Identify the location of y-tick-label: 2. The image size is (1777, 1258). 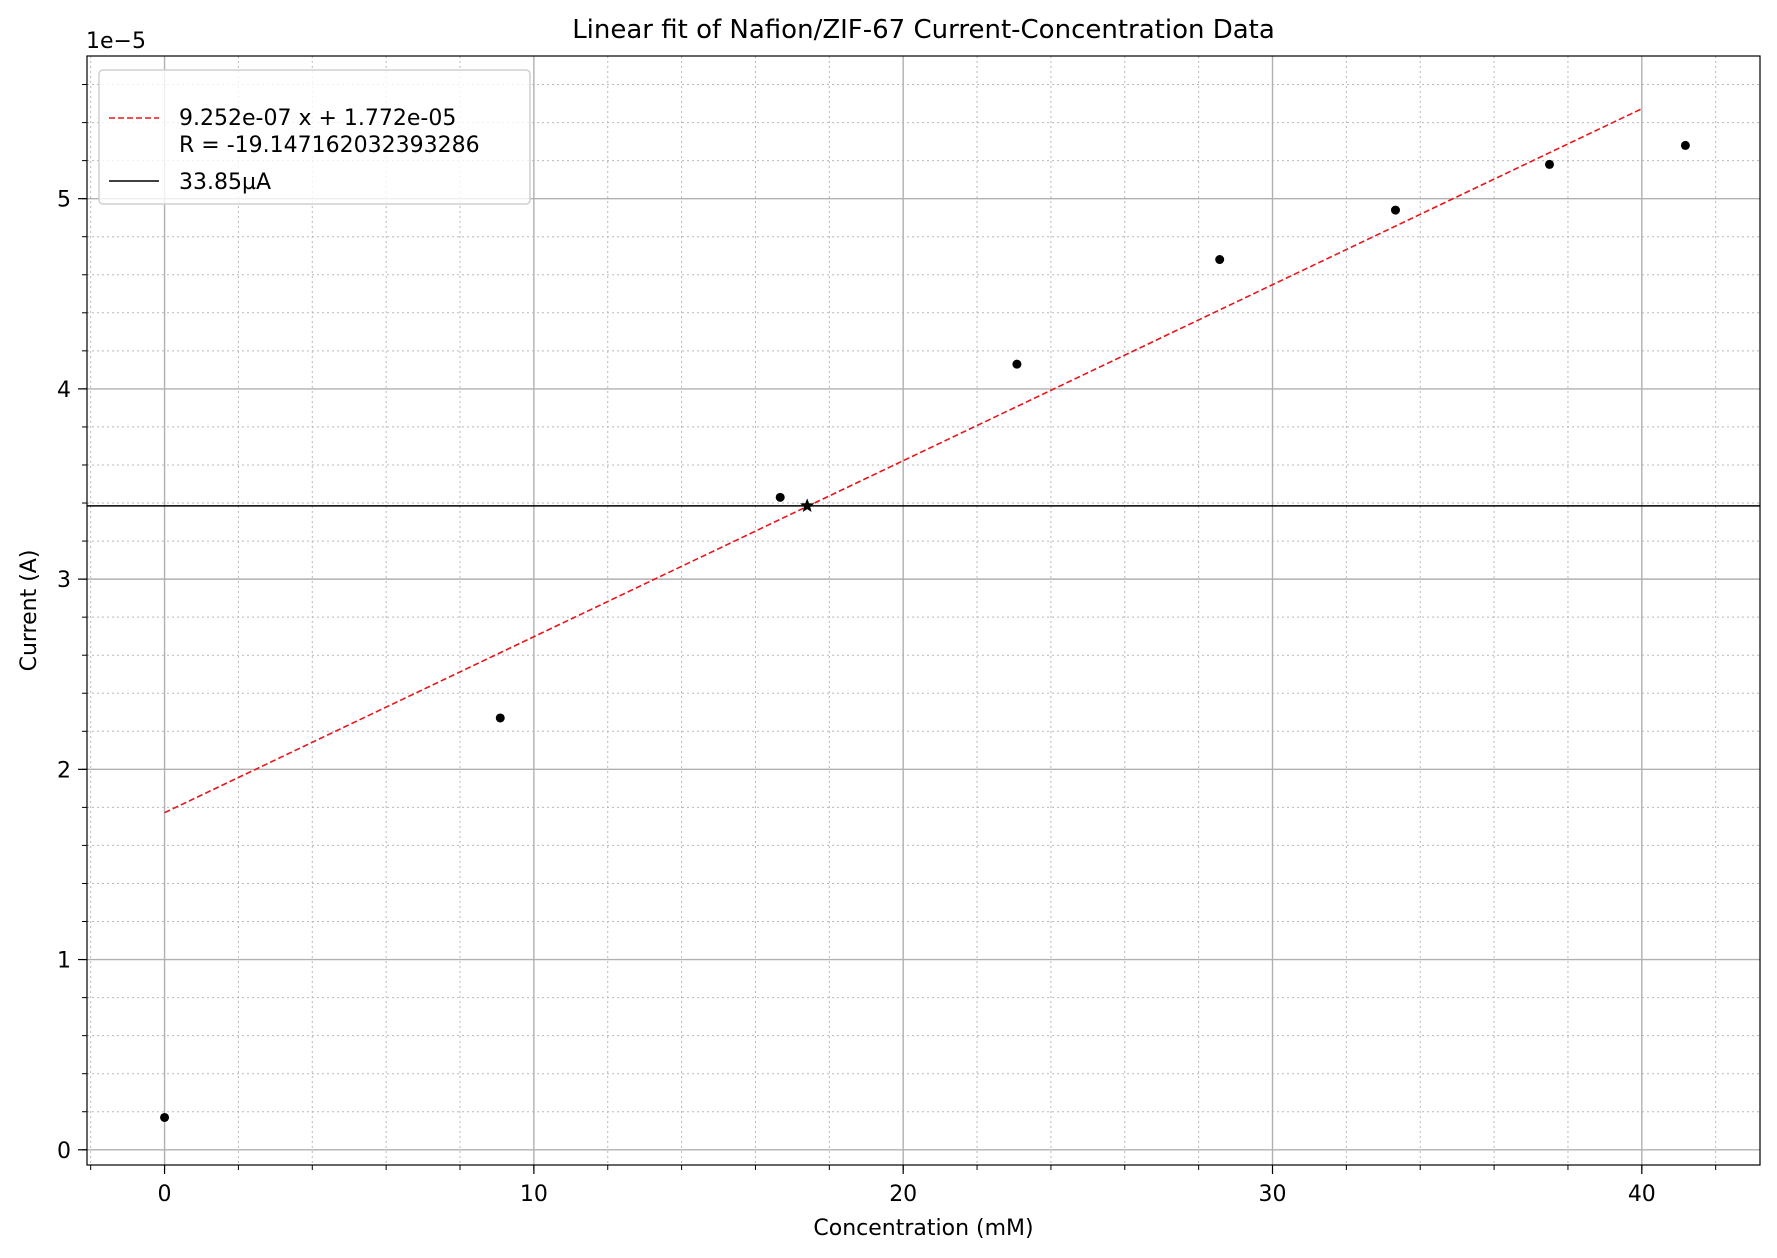
(64, 770).